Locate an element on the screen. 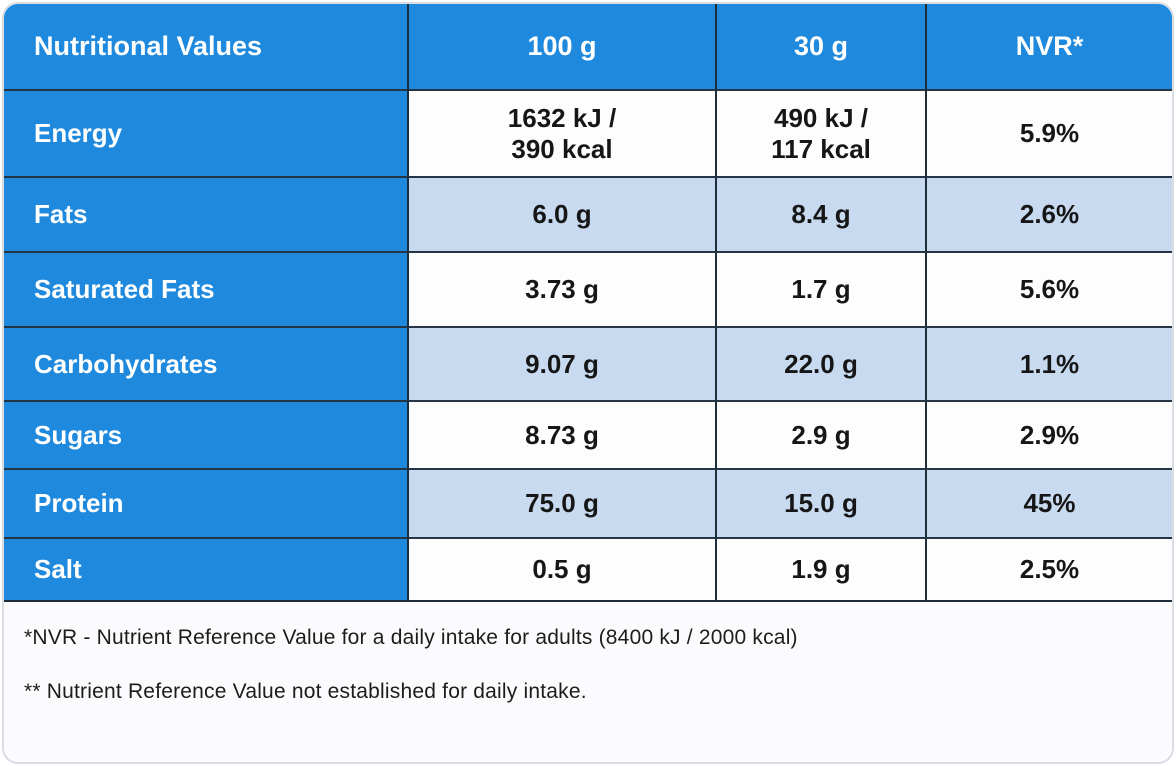  value-saturated-fats-30g: 1.7 g is located at coordinates (822, 290).